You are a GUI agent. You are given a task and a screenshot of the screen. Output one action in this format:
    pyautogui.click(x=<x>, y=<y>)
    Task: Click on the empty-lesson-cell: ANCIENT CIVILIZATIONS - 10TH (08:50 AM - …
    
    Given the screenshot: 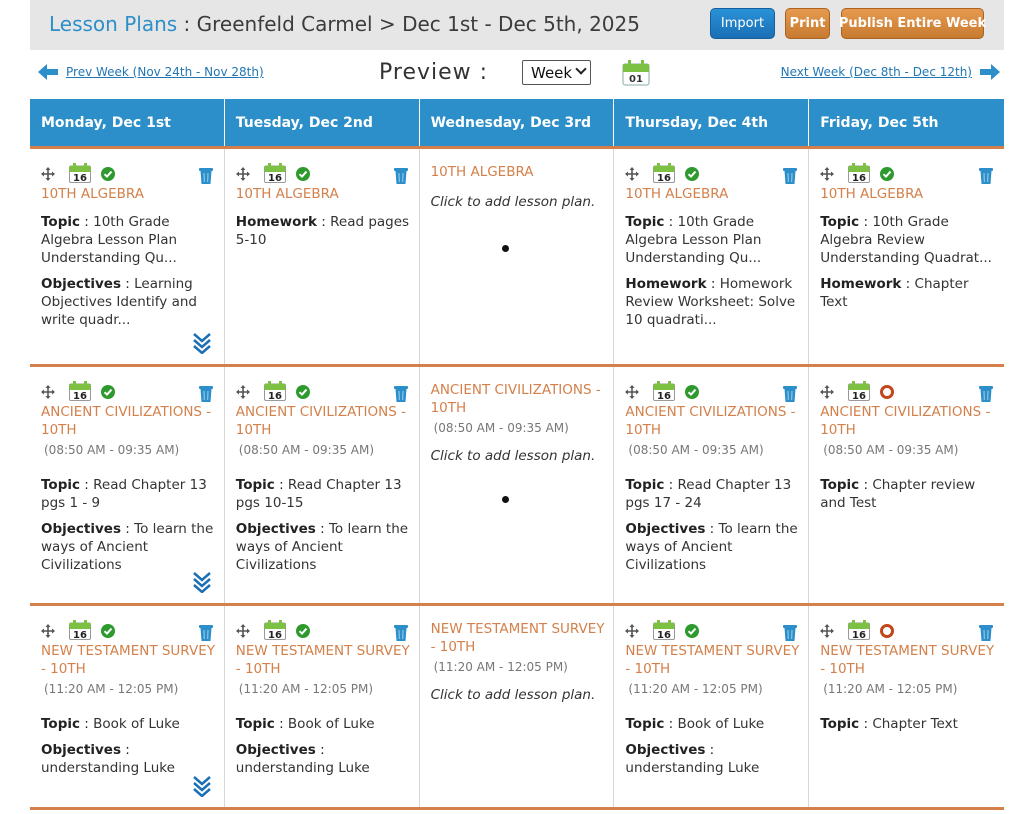 What is the action you would take?
    pyautogui.click(x=517, y=485)
    